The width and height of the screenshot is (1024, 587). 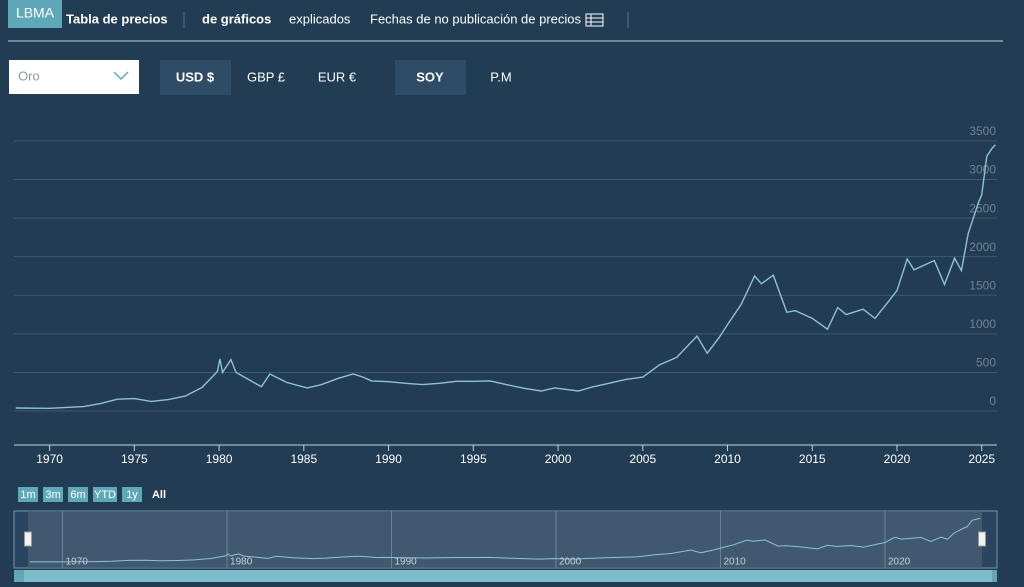 What do you see at coordinates (727, 459) in the screenshot?
I see `x-tick-label: 2010` at bounding box center [727, 459].